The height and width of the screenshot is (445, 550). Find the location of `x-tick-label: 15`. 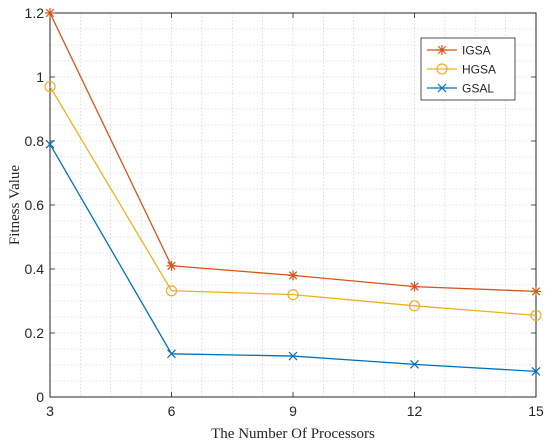

x-tick-label: 15 is located at coordinates (536, 411).